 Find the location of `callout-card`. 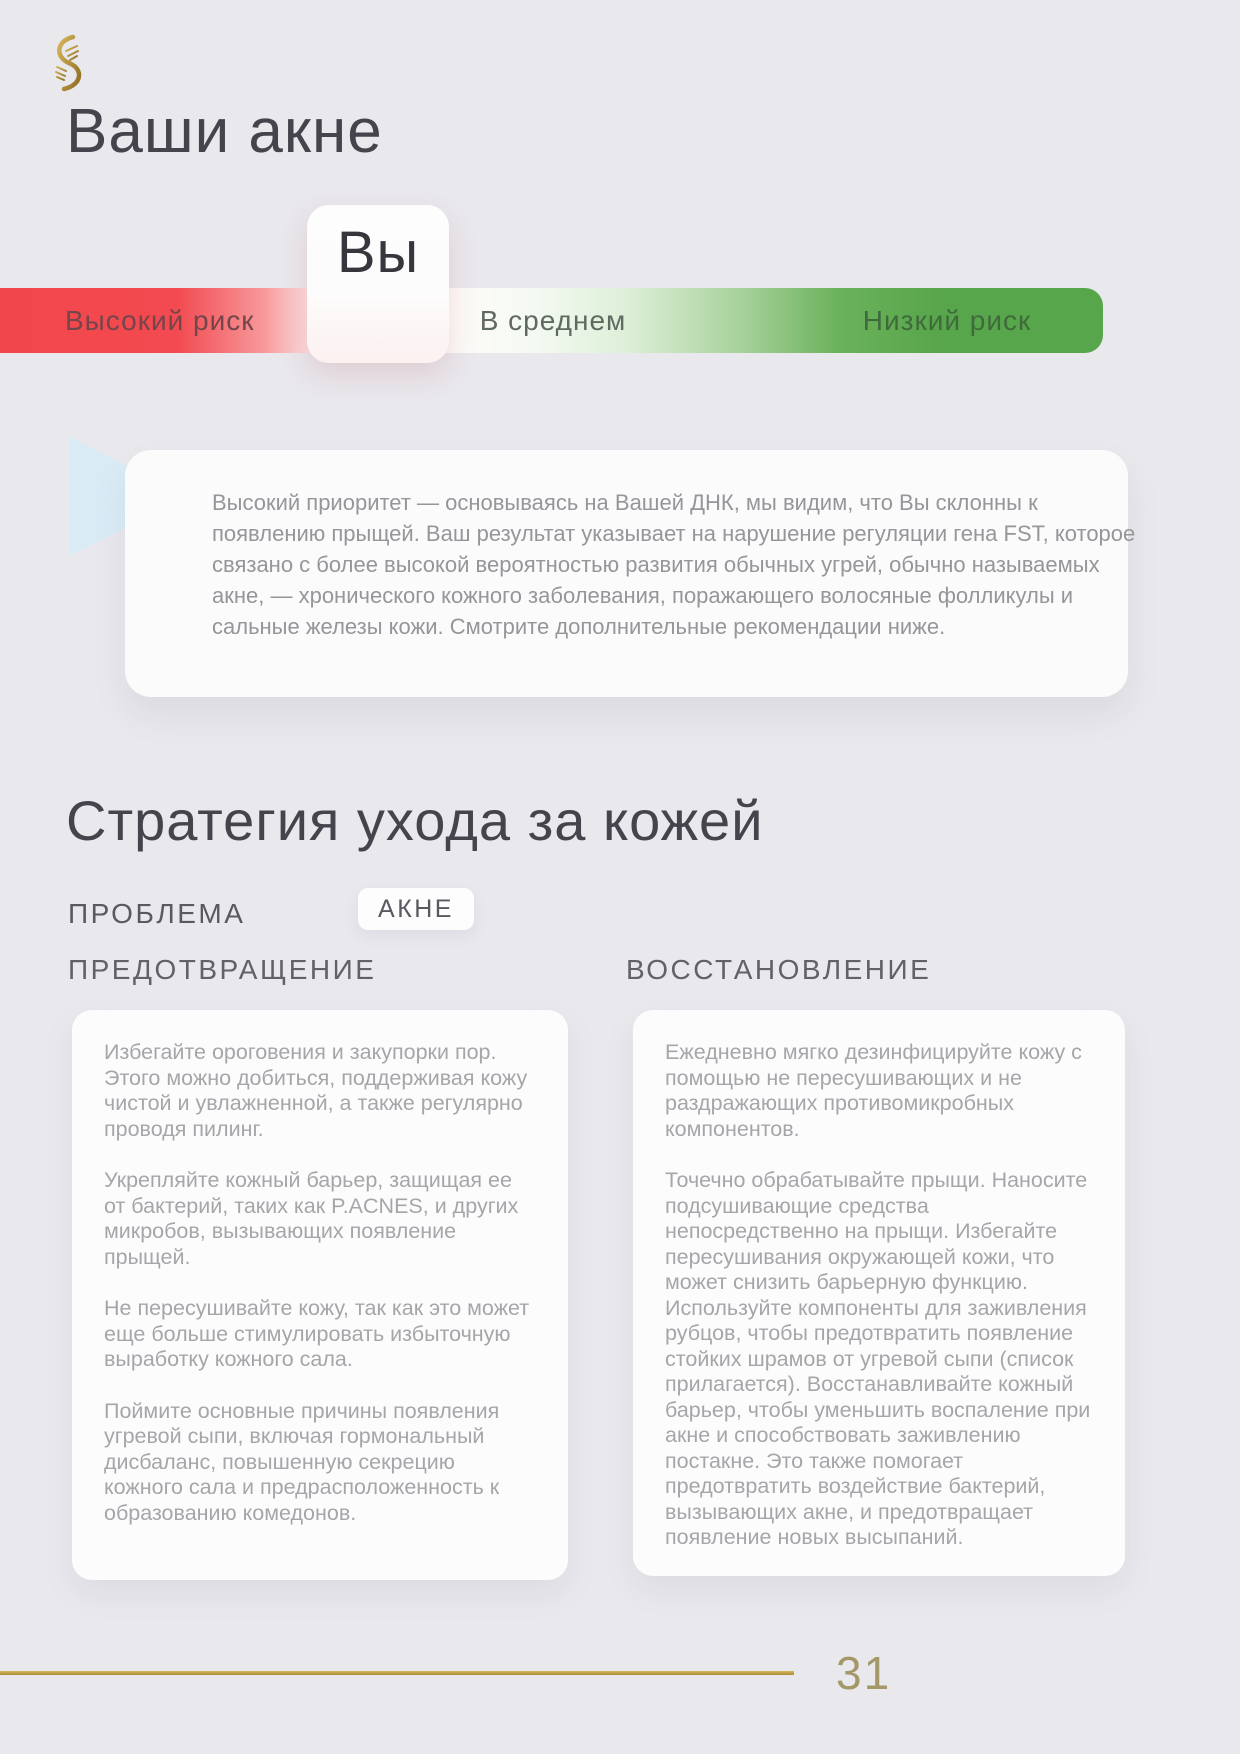

callout-card is located at coordinates (626, 573).